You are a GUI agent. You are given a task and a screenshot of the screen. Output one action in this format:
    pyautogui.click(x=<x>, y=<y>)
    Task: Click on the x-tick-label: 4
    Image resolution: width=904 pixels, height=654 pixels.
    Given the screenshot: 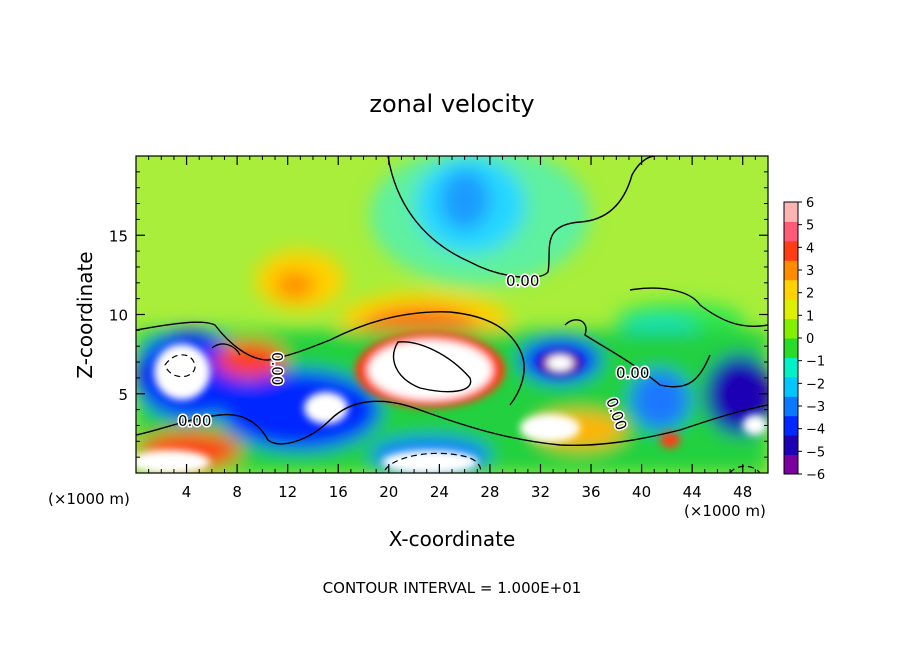 What is the action you would take?
    pyautogui.click(x=187, y=492)
    